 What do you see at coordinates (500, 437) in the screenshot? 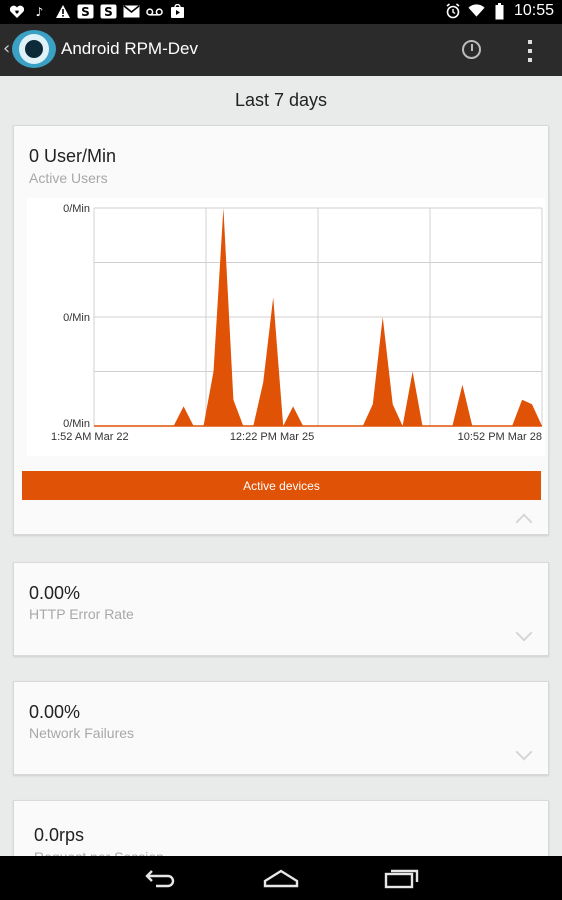
I see `x-tick-label: 10:52 PM Mar 28` at bounding box center [500, 437].